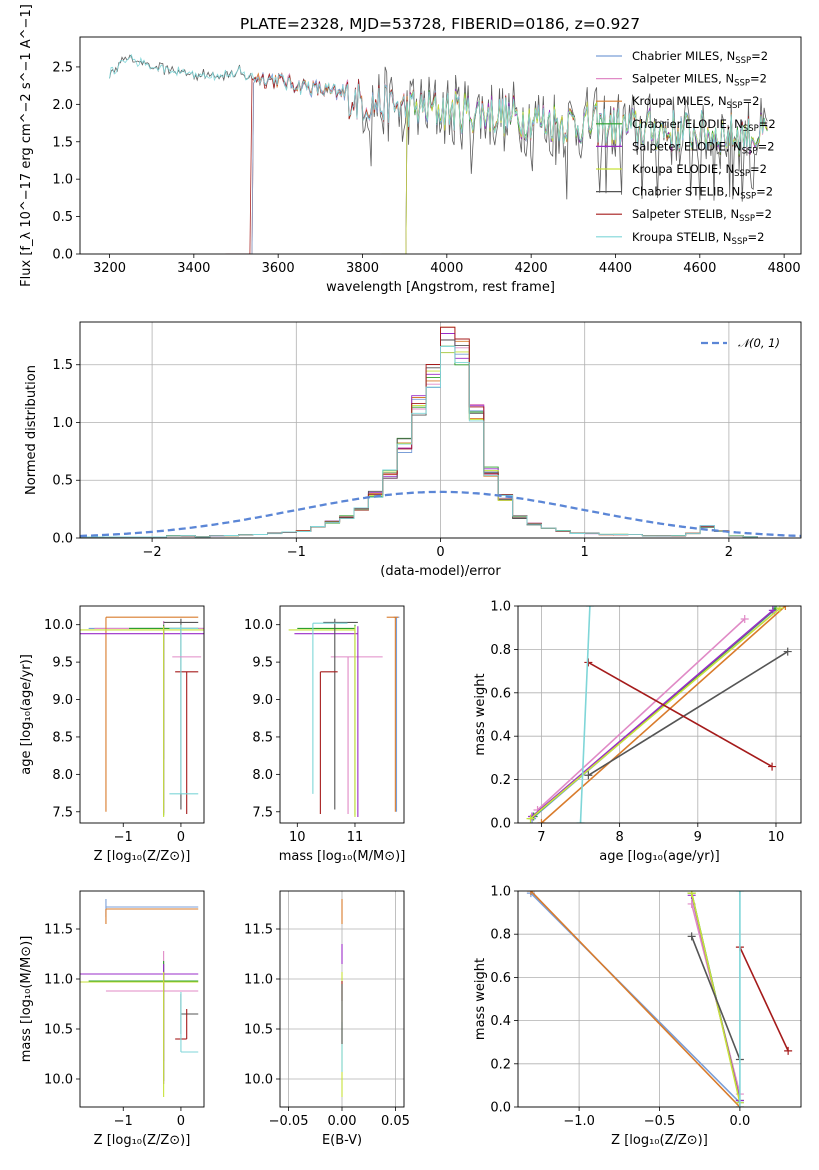 This screenshot has width=819, height=1170. I want to click on weight-line-salpeter-stelib, so click(764, 999).